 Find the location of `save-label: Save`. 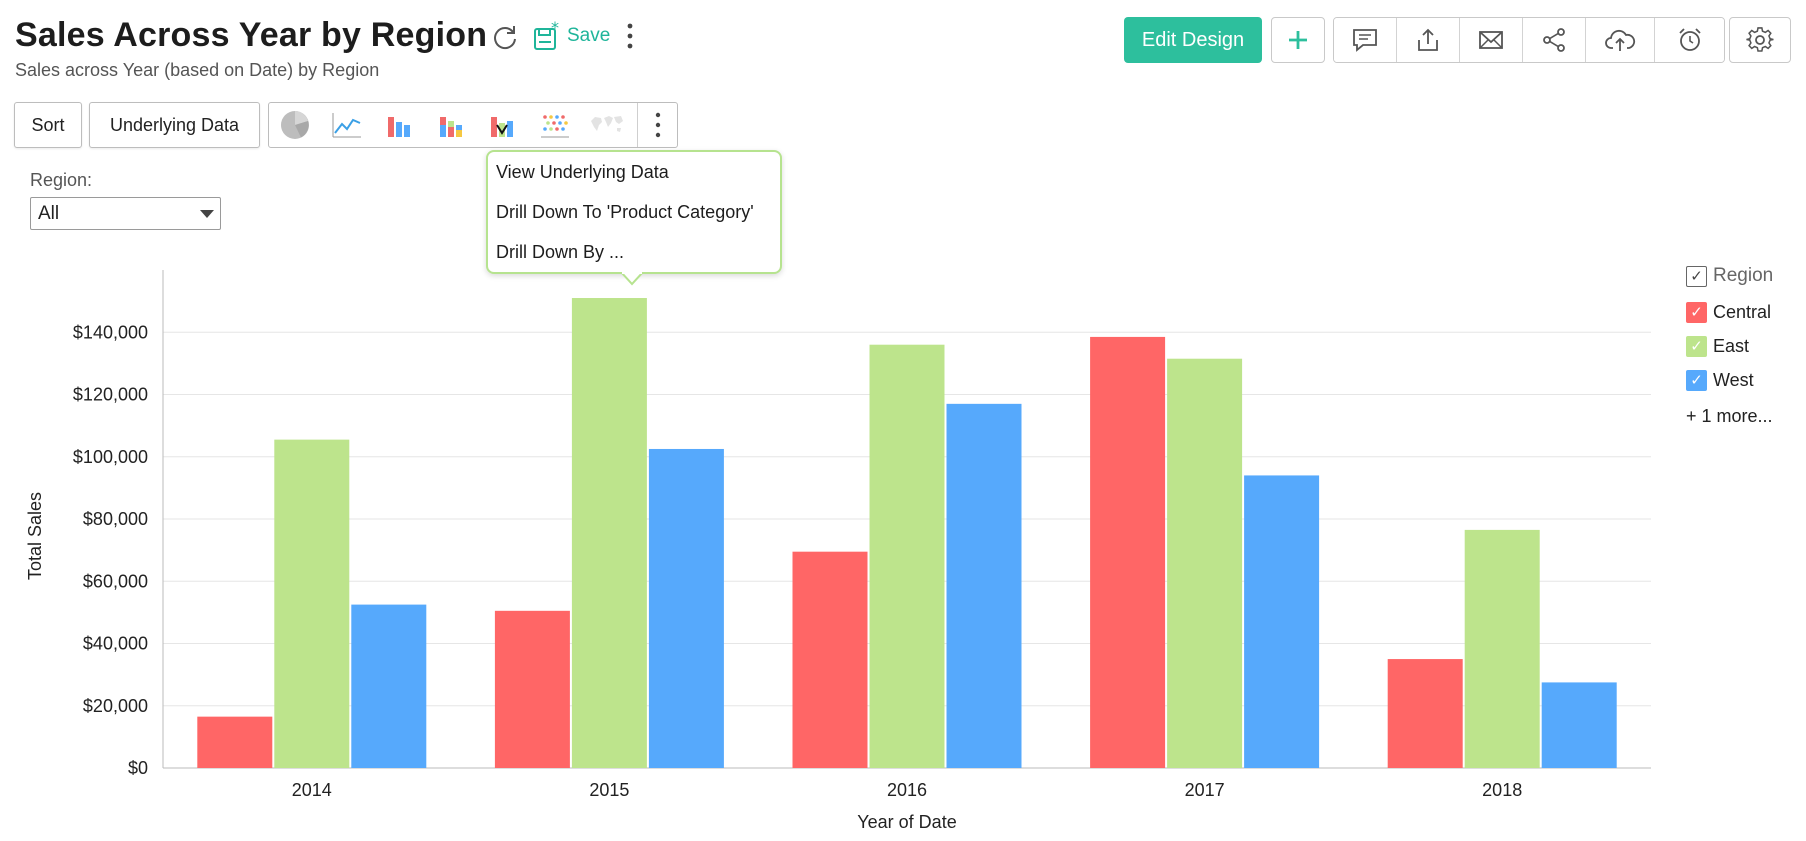

save-label: Save is located at coordinates (589, 35).